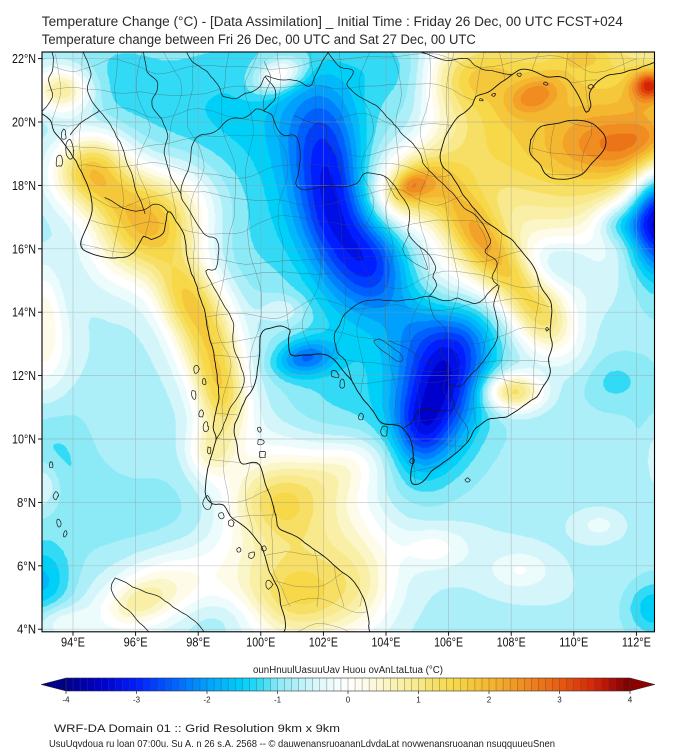 The width and height of the screenshot is (676, 756). What do you see at coordinates (260, 642) in the screenshot?
I see `svg-text: 100°E` at bounding box center [260, 642].